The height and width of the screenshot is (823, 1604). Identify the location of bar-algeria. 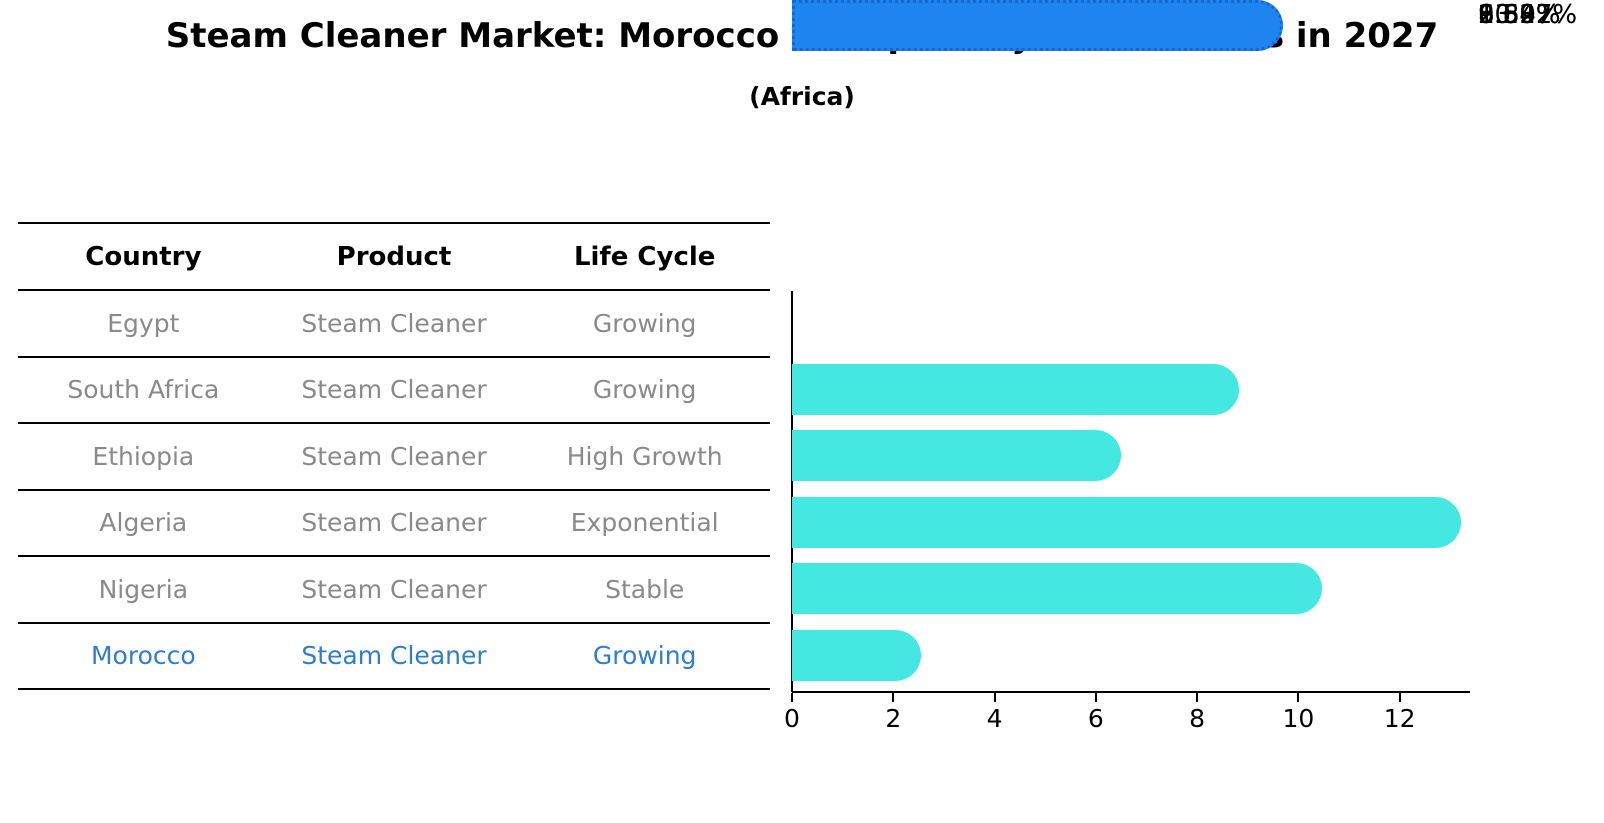
(1057, 588).